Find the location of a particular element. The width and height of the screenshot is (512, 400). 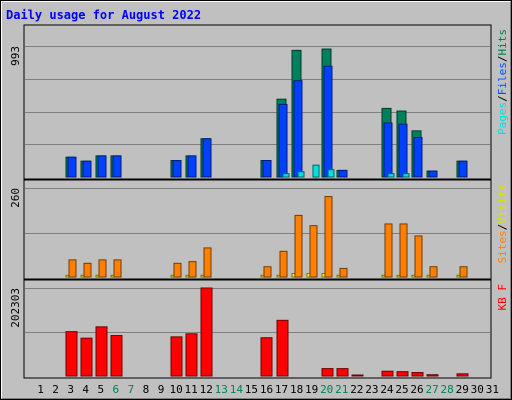

x-tick-label-day-27: 27 is located at coordinates (431, 389).